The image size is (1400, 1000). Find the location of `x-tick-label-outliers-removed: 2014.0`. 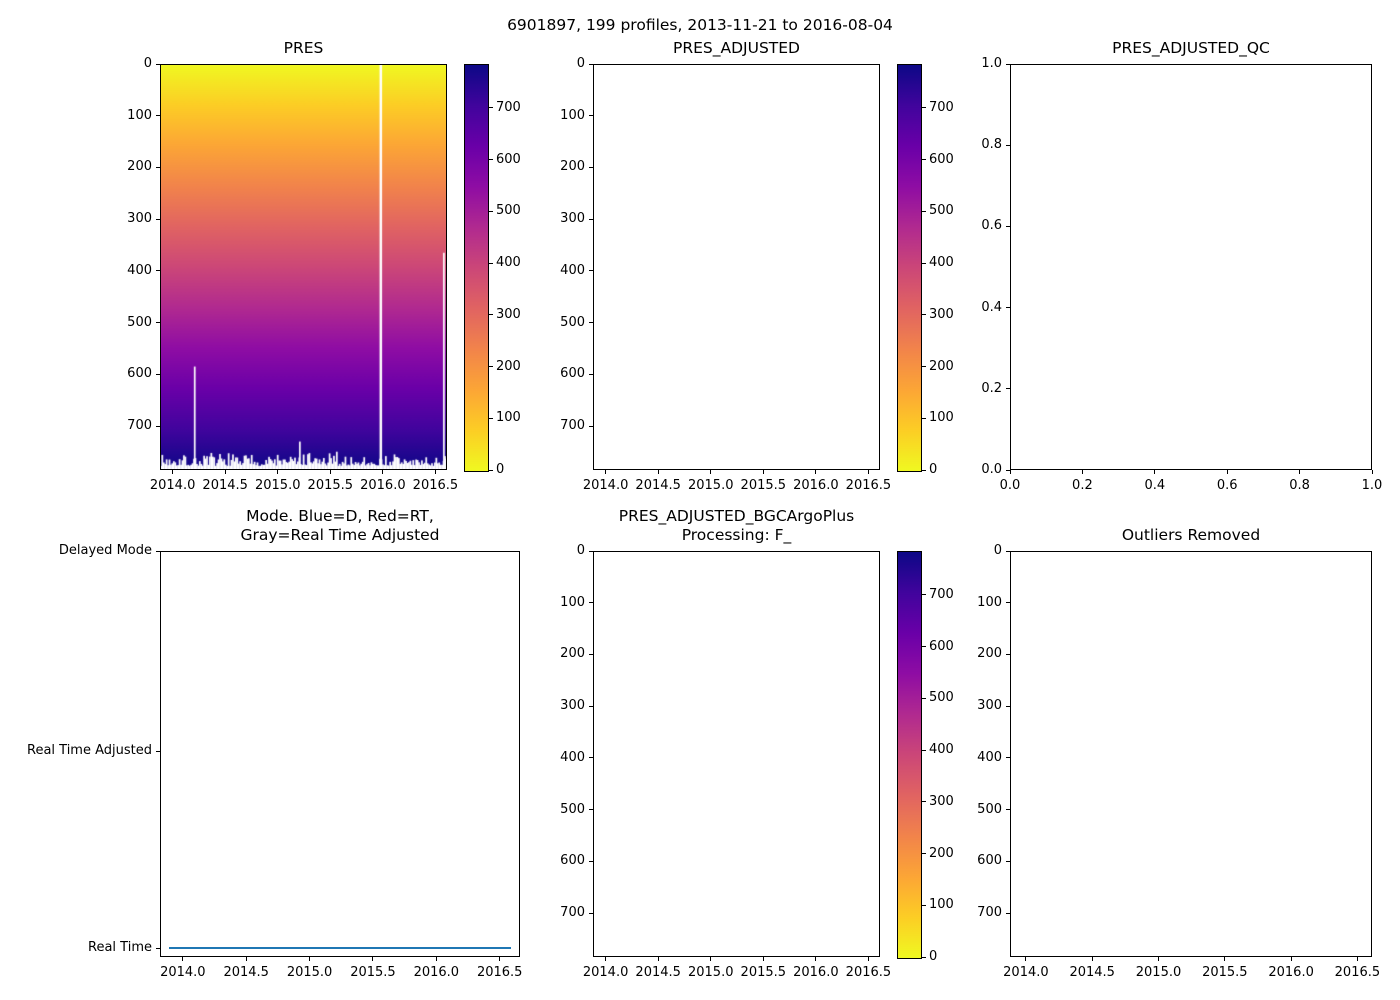

x-tick-label-outliers-removed: 2014.0 is located at coordinates (1026, 972).